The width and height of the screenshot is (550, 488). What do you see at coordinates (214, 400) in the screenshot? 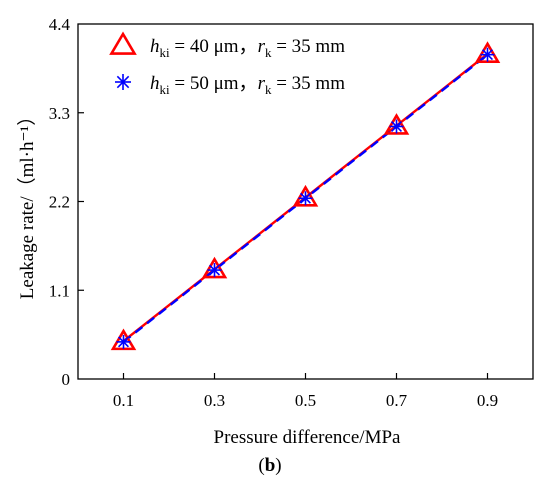
I see `x-tick-label: 0.3` at bounding box center [214, 400].